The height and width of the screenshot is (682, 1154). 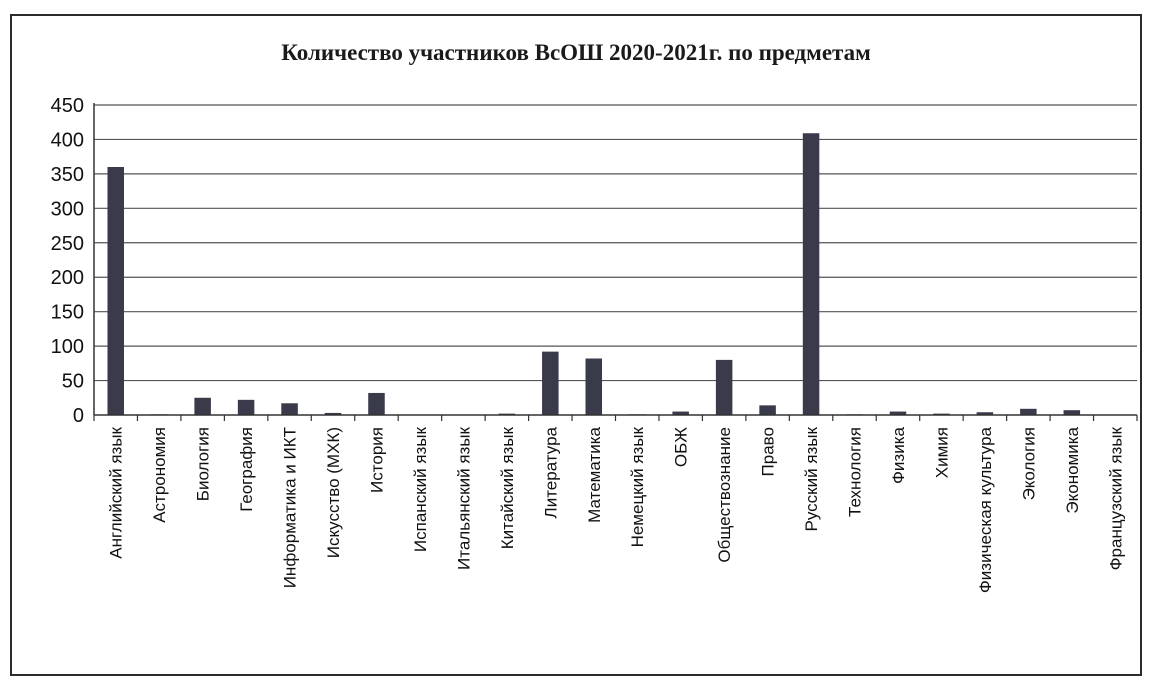 What do you see at coordinates (67, 140) in the screenshot?
I see `y-tick-label: 400` at bounding box center [67, 140].